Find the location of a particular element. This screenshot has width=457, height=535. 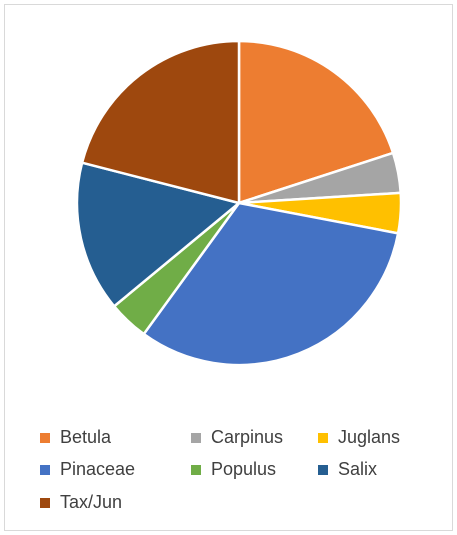

pie-slice-salix is located at coordinates (158, 234).